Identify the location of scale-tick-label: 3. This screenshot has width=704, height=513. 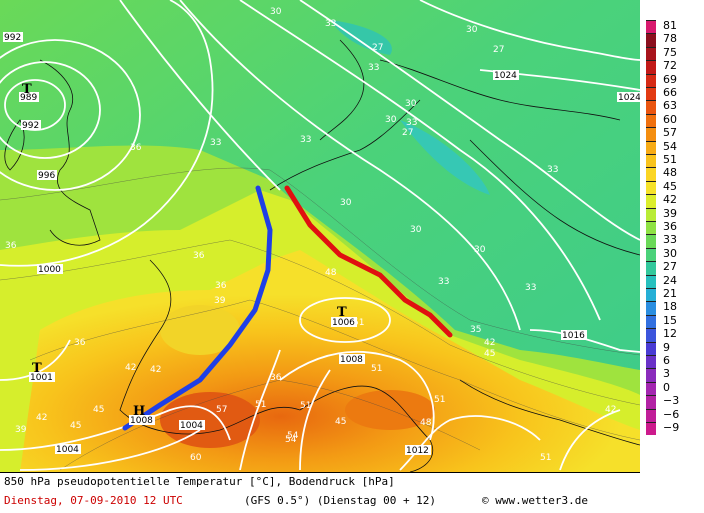
(666, 374).